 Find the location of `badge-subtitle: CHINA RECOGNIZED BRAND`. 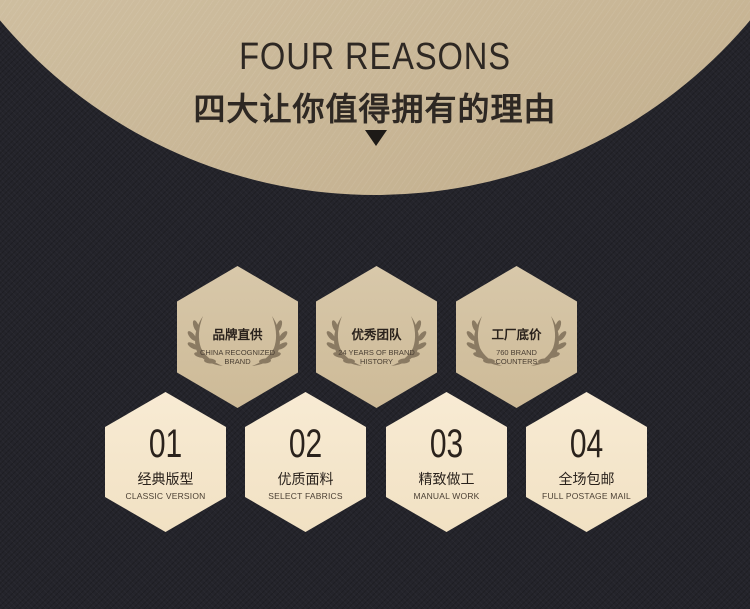

badge-subtitle: CHINA RECOGNIZED BRAND is located at coordinates (237, 357).